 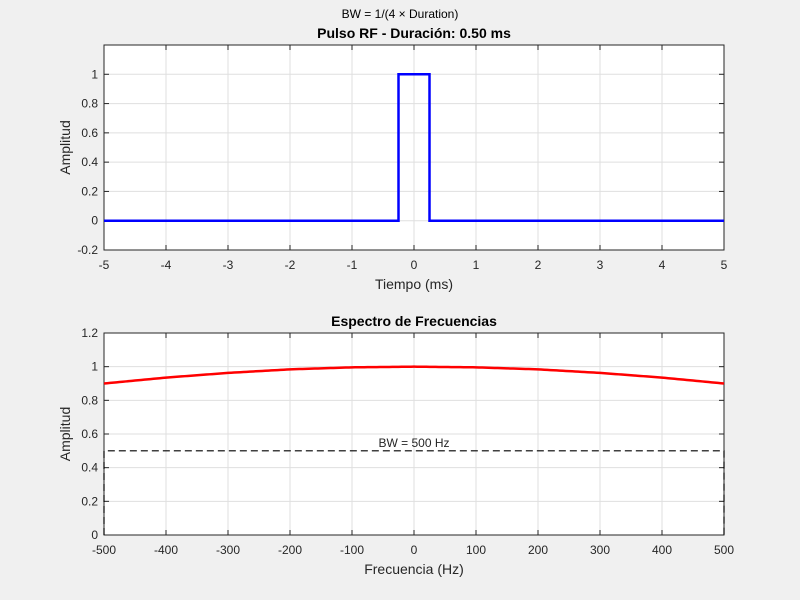 What do you see at coordinates (352, 550) in the screenshot?
I see `frequency-x-tick-label: -100` at bounding box center [352, 550].